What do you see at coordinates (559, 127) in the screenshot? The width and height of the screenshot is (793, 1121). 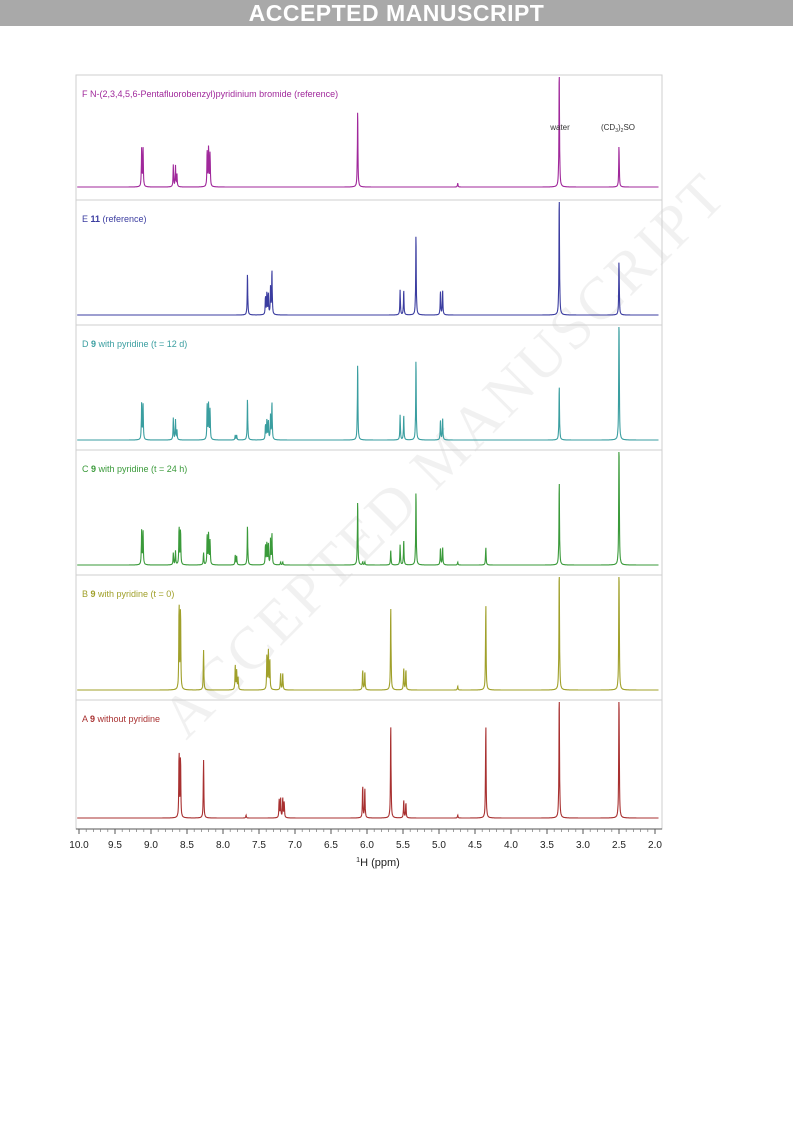 I see `water-annotation: water` at bounding box center [559, 127].